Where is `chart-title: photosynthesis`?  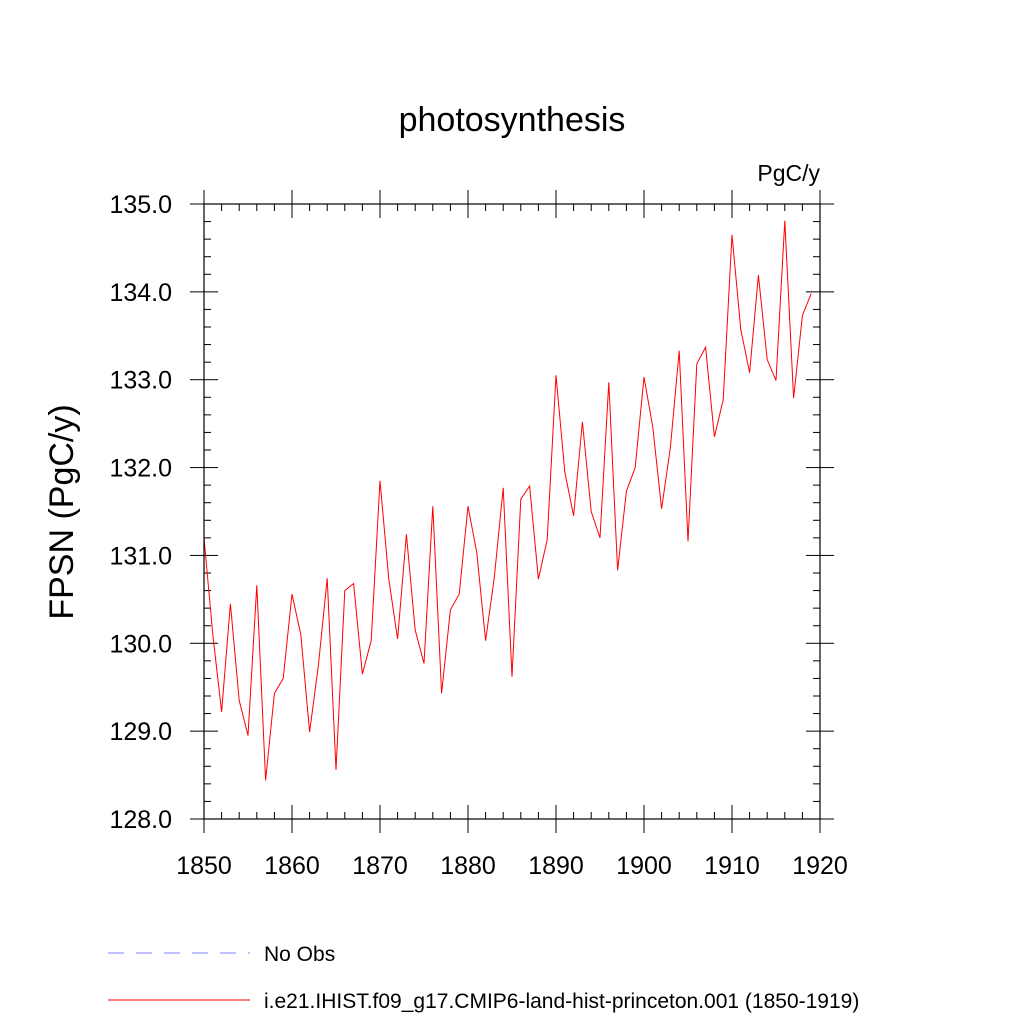
chart-title: photosynthesis is located at coordinates (512, 120).